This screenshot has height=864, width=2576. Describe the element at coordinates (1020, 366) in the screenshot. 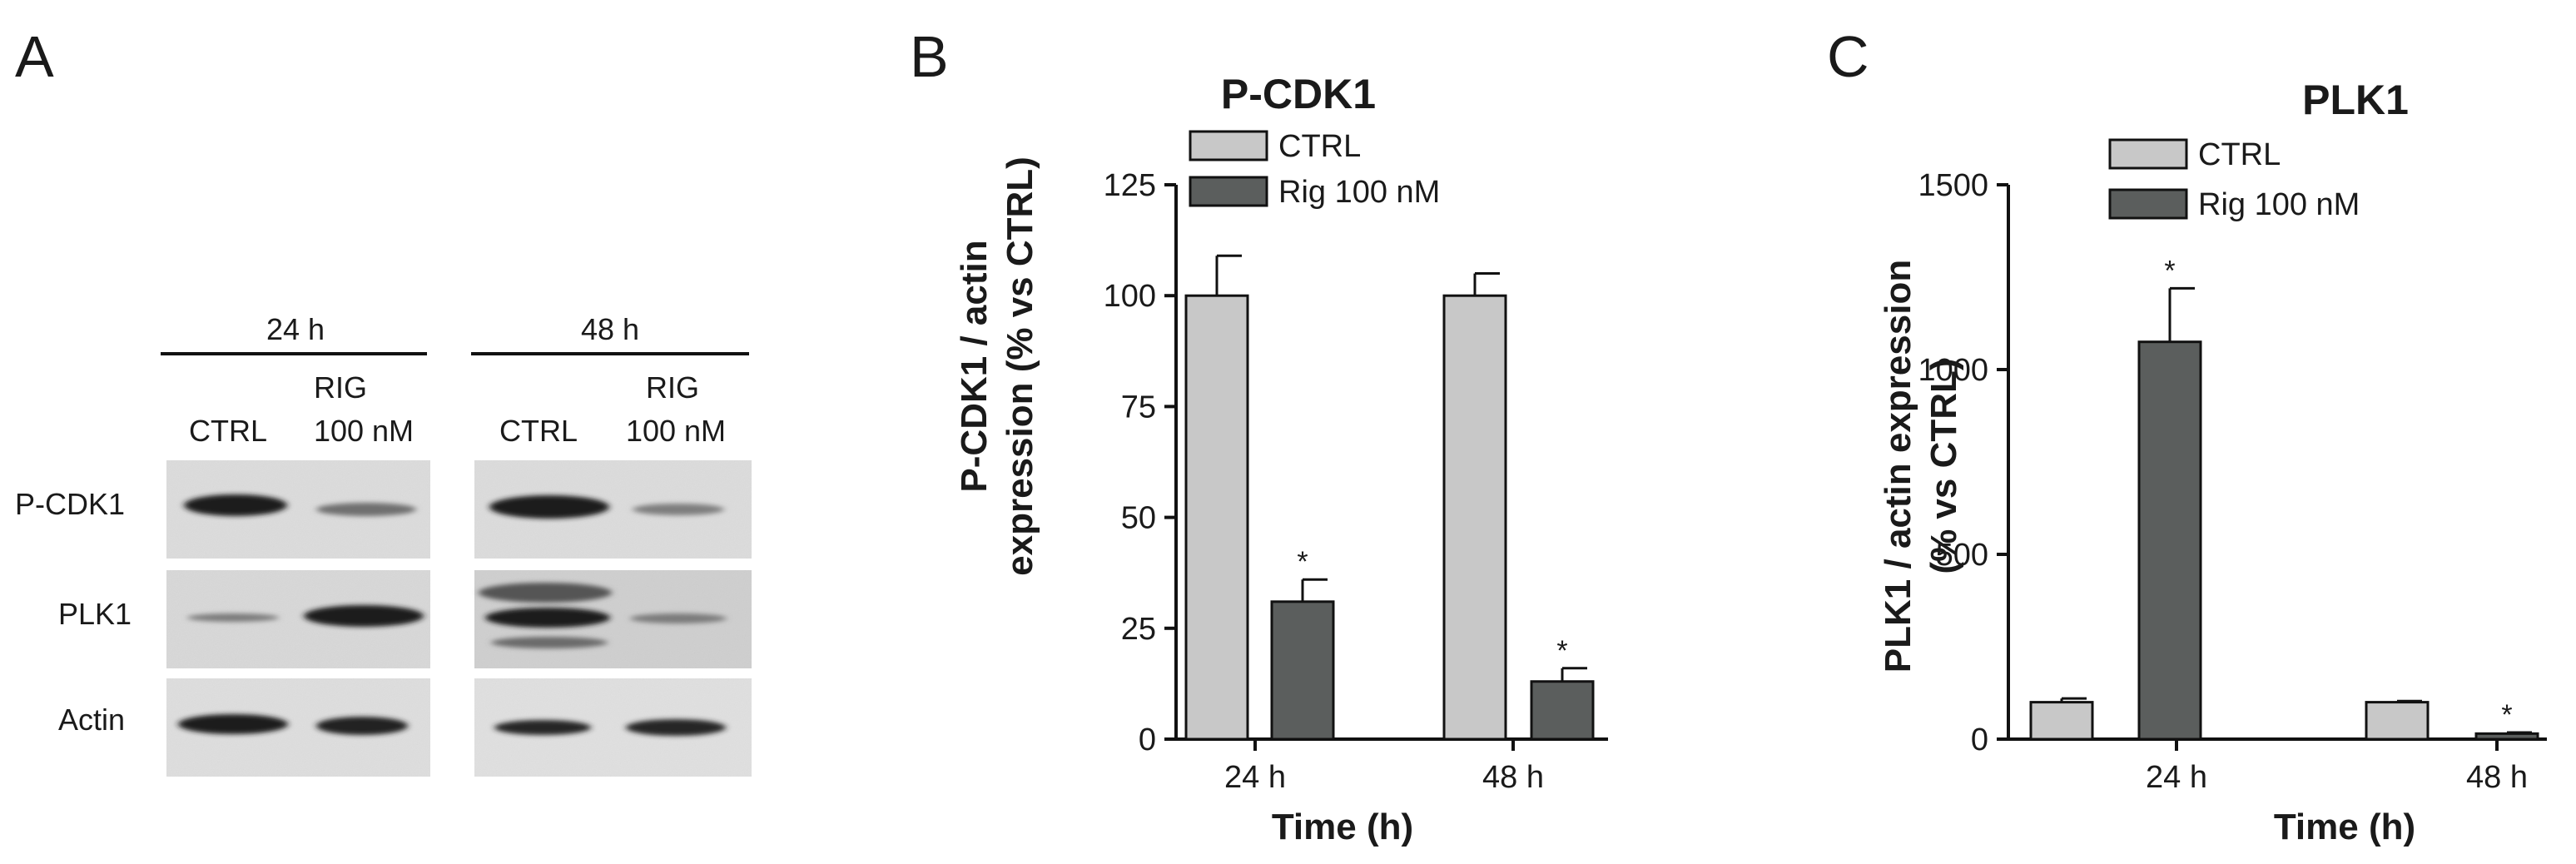

I see `chart-b-ylabel-line2: expression (% vs CTRL)` at that location.